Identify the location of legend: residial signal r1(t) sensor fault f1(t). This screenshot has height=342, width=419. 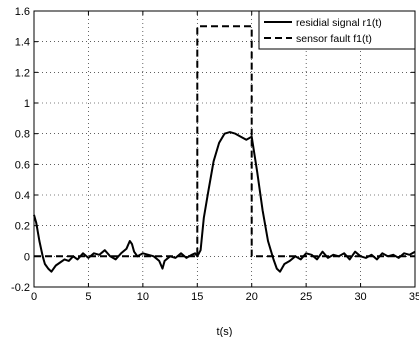
(337, 30).